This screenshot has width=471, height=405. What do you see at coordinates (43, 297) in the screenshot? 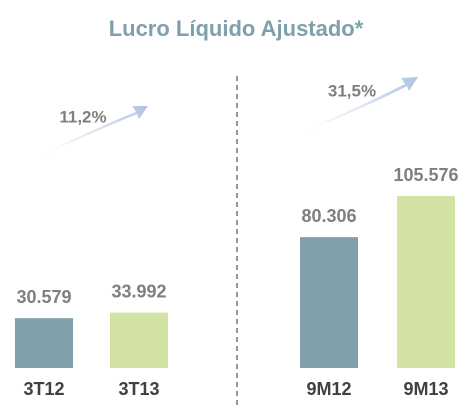
I see `value-label: 30.579` at bounding box center [43, 297].